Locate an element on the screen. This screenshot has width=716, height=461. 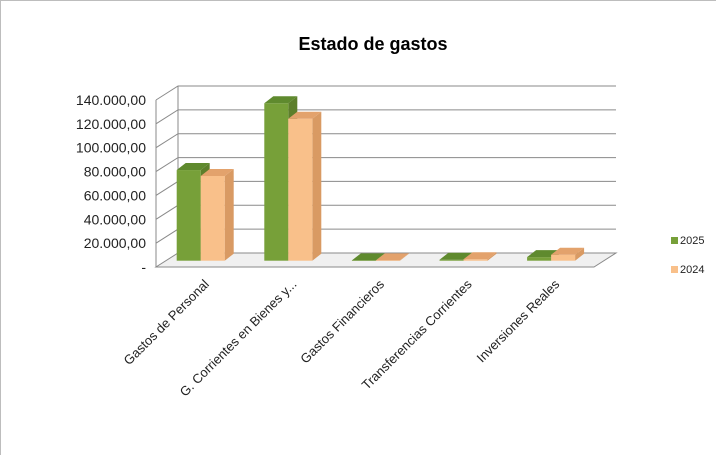
y-tick-label: 60.000,00 is located at coordinates (115, 195).